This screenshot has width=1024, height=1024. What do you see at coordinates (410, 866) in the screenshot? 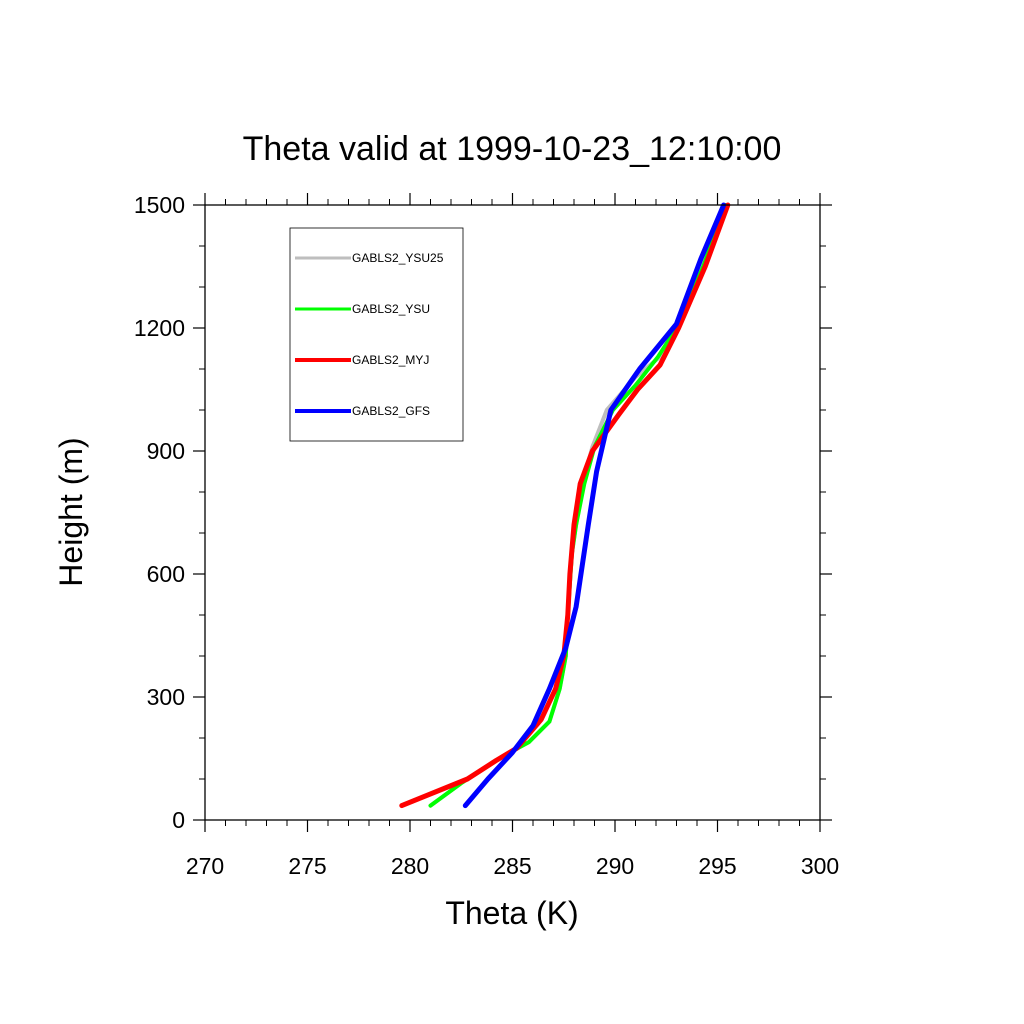
I see `x-tick-label: 280` at bounding box center [410, 866].